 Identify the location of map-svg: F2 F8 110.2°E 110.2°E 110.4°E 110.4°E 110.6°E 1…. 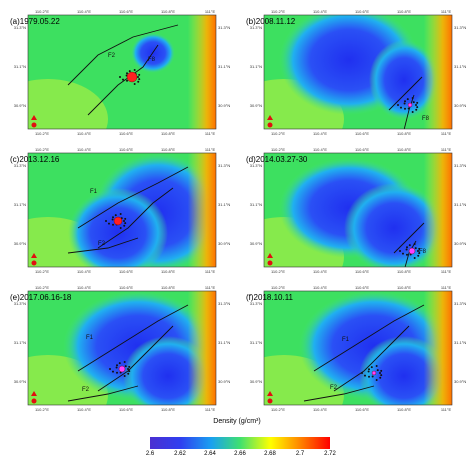
(122, 72).